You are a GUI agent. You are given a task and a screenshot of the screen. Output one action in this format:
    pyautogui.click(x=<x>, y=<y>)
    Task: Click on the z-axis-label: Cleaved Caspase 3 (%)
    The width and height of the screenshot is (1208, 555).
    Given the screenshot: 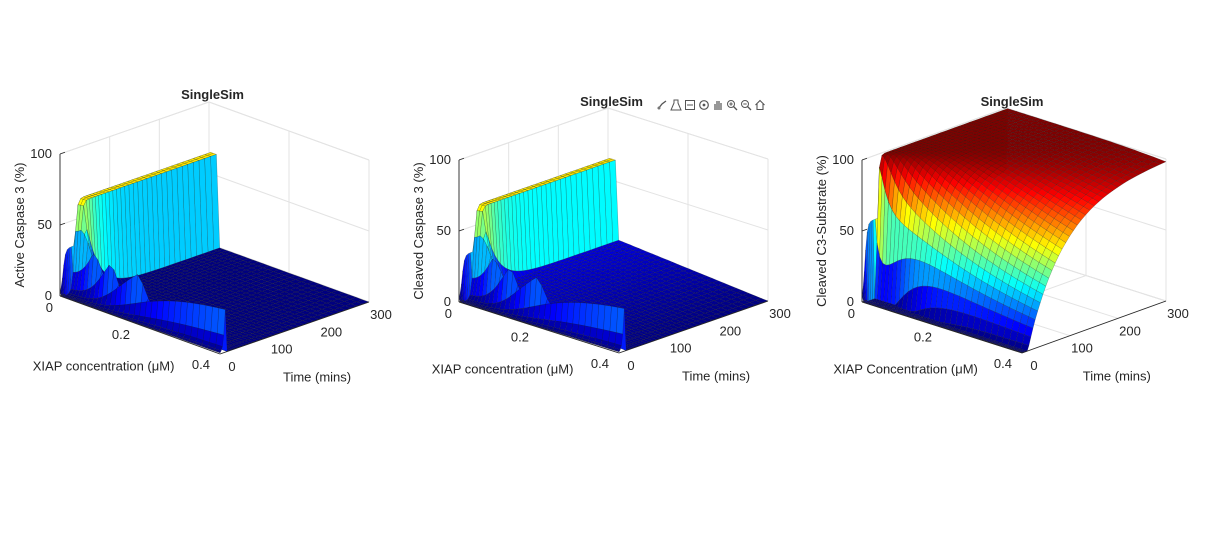 What is the action you would take?
    pyautogui.click(x=418, y=230)
    